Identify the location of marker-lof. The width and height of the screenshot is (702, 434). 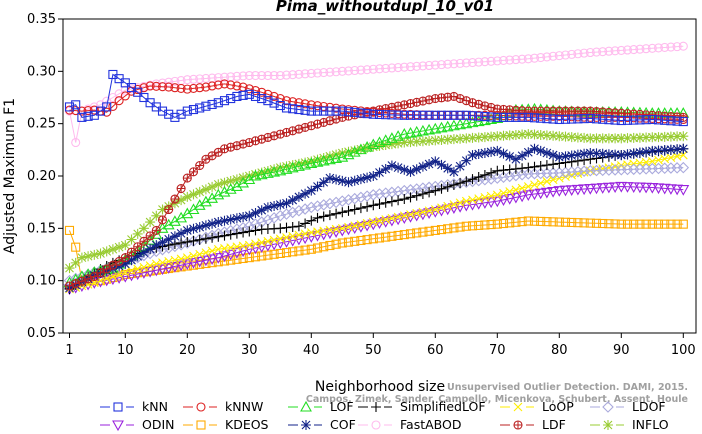
(236, 186).